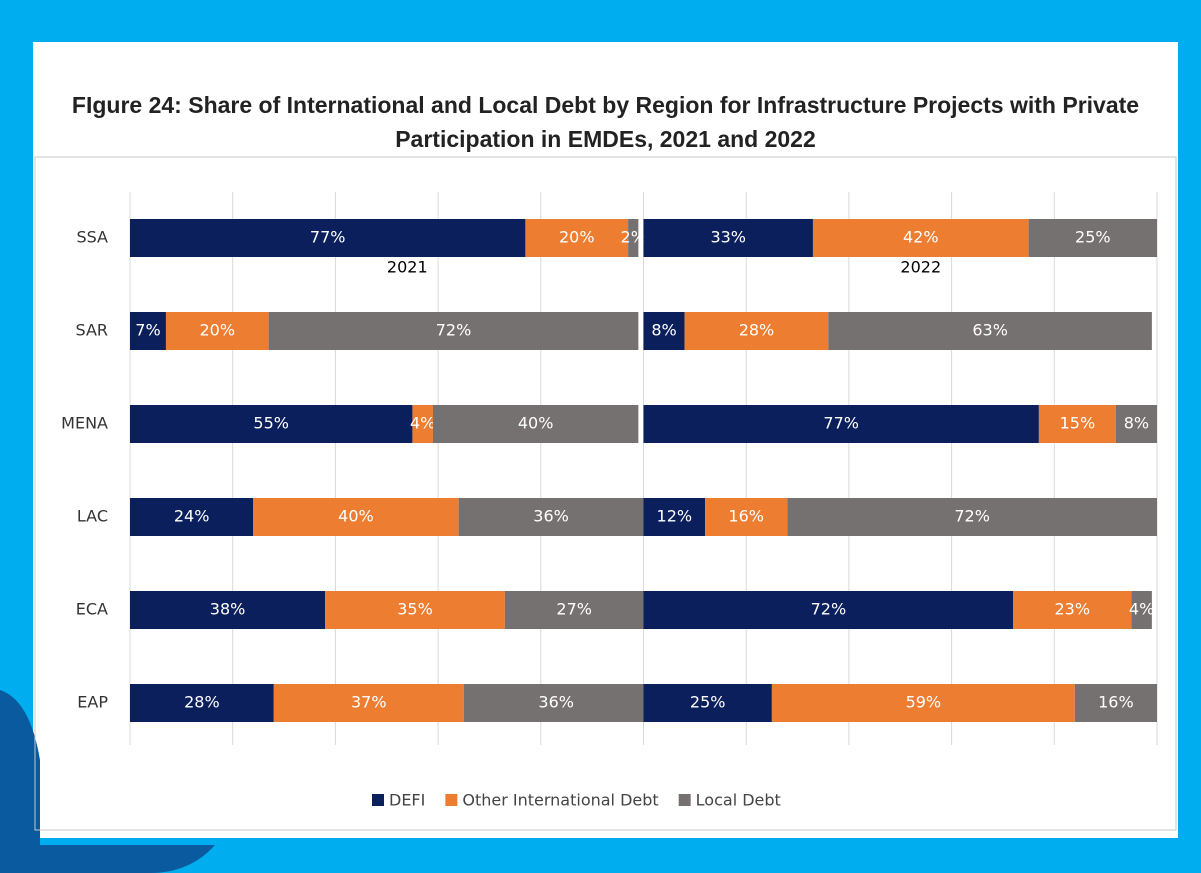 The height and width of the screenshot is (873, 1201). I want to click on data-label: 42%, so click(921, 237).